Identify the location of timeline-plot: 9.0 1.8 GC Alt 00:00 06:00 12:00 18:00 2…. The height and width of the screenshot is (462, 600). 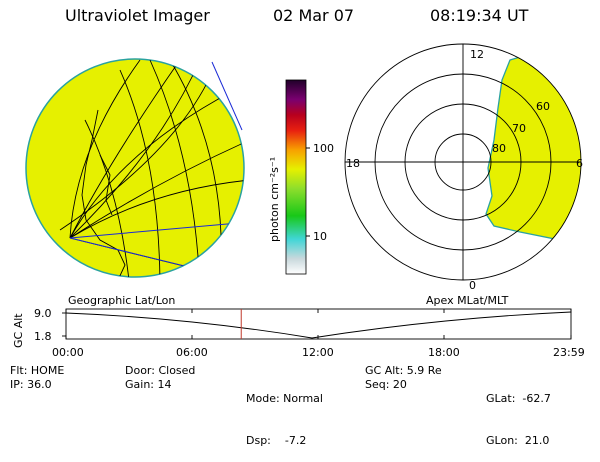
(298, 333).